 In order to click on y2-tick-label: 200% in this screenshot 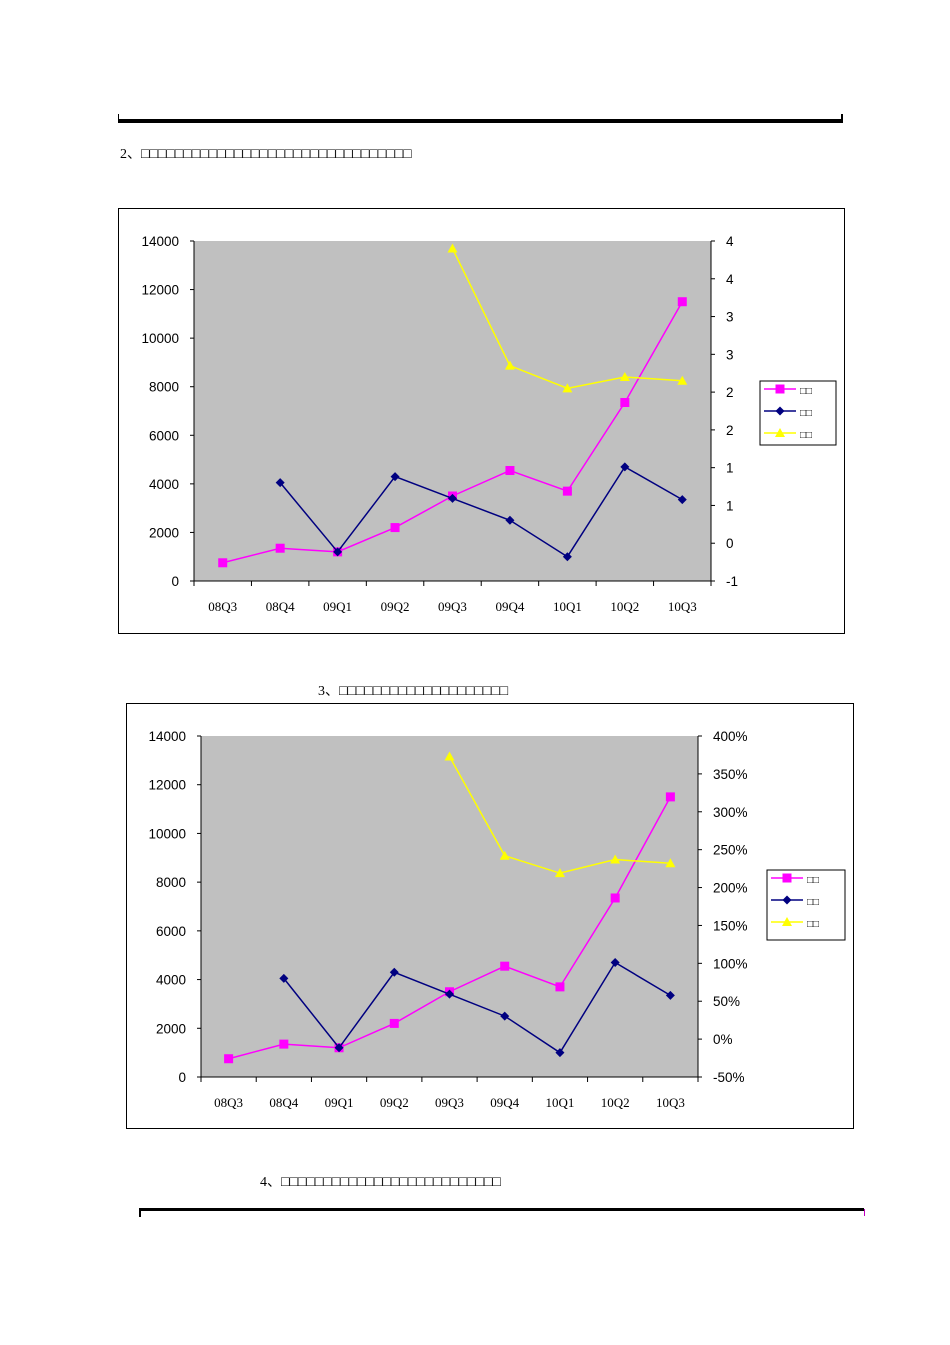, I will do `click(730, 888)`.